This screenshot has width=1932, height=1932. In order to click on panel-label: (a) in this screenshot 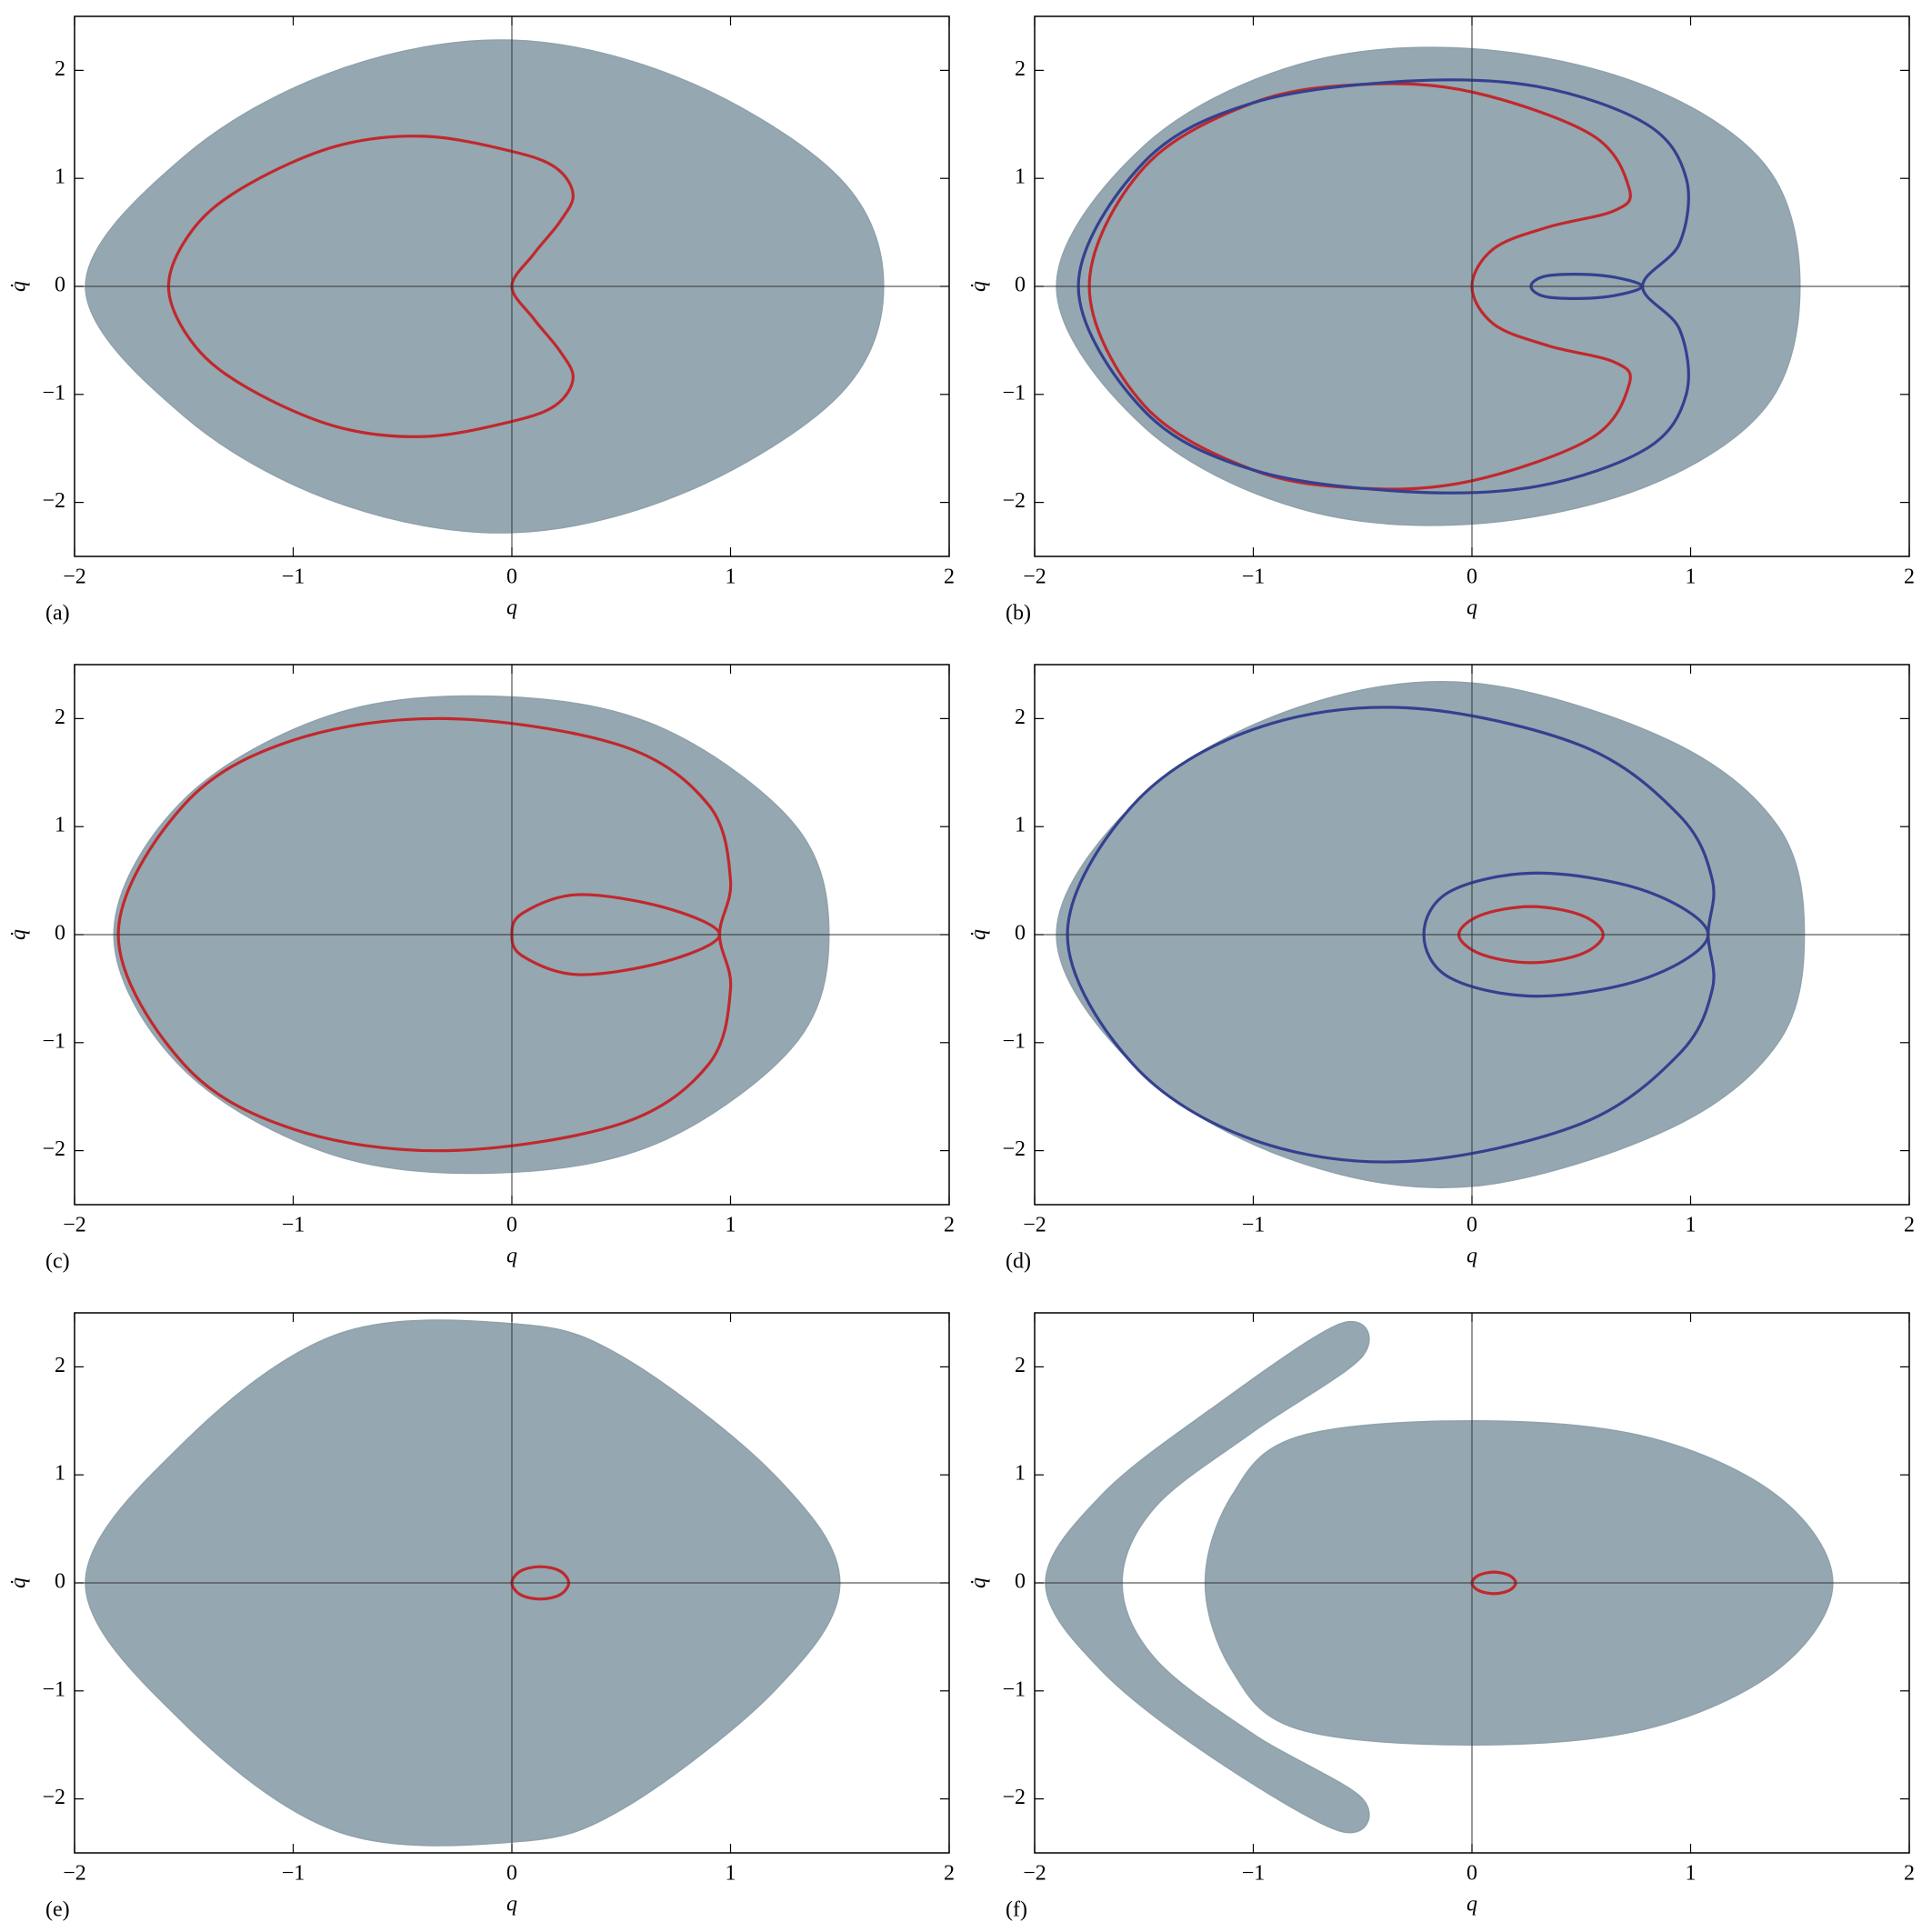, I will do `click(57, 614)`.